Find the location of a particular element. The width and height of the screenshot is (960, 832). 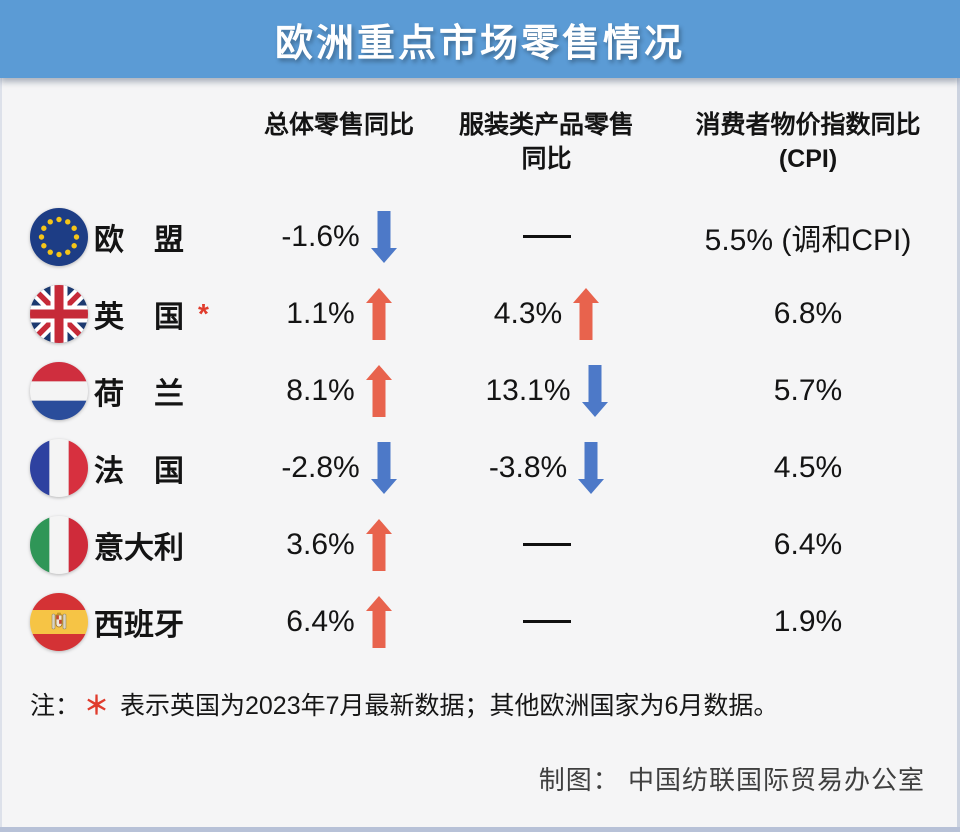

uk-footnote-asterisk: * is located at coordinates (203, 313).